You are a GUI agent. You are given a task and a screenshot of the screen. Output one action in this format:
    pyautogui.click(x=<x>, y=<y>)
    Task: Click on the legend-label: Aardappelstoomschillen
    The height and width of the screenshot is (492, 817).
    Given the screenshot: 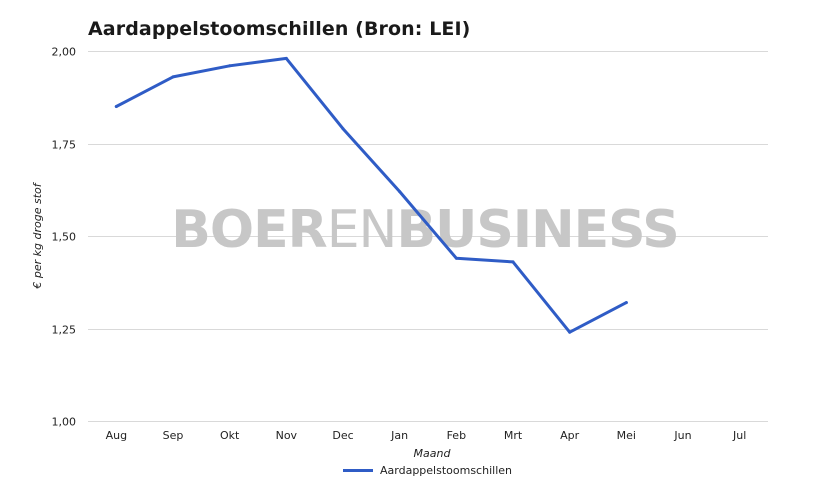 What is the action you would take?
    pyautogui.click(x=446, y=470)
    